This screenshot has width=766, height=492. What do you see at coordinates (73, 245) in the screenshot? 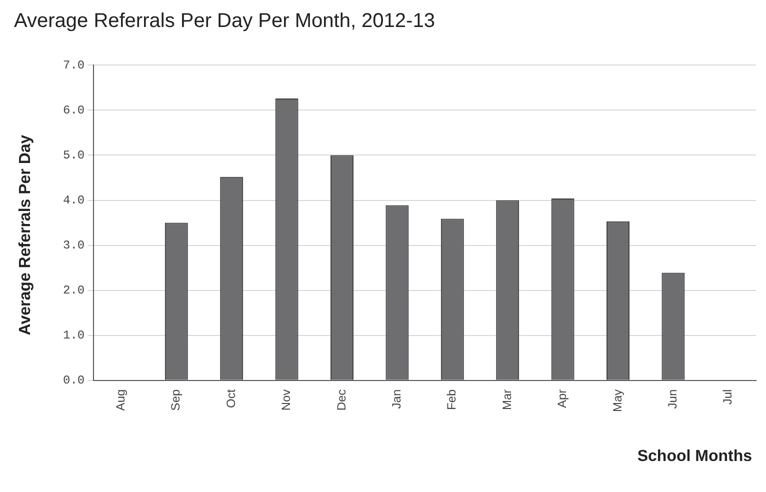
I see `y-tick-label: 3.0` at bounding box center [73, 245].